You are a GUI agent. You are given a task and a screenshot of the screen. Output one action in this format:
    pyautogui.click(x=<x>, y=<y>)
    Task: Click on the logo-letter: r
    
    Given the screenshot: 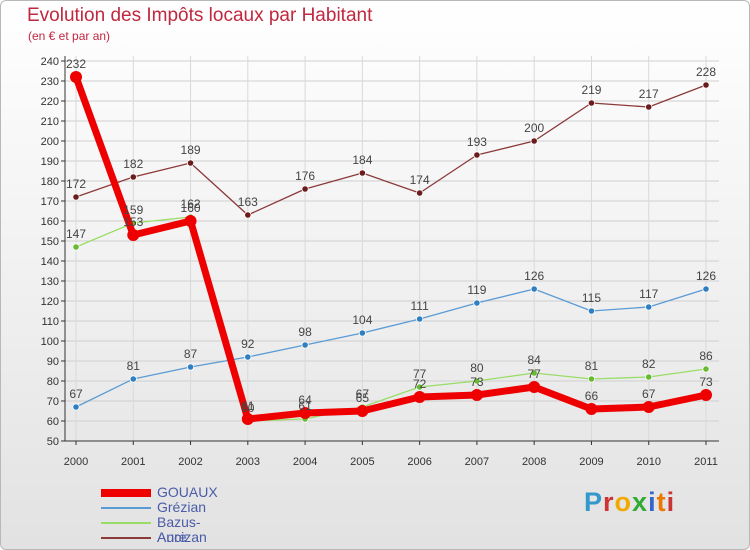 What is the action you would take?
    pyautogui.click(x=609, y=502)
    